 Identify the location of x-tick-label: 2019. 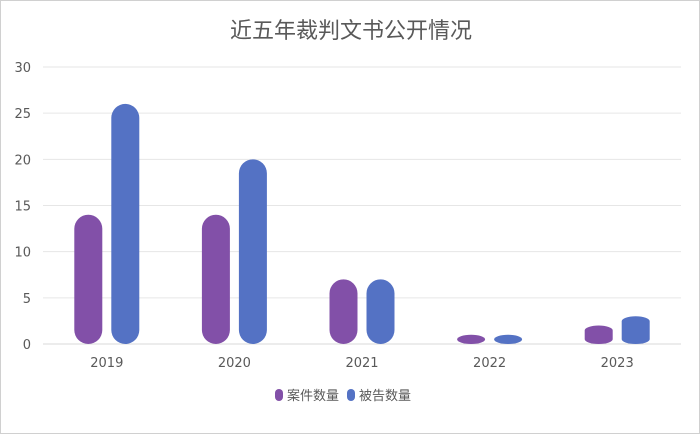
(106, 363).